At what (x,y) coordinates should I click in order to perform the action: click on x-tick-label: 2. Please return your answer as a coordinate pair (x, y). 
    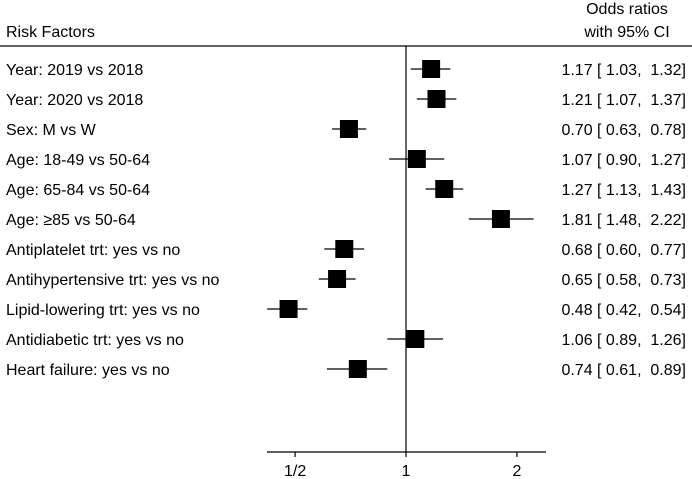
    Looking at the image, I should click on (516, 471).